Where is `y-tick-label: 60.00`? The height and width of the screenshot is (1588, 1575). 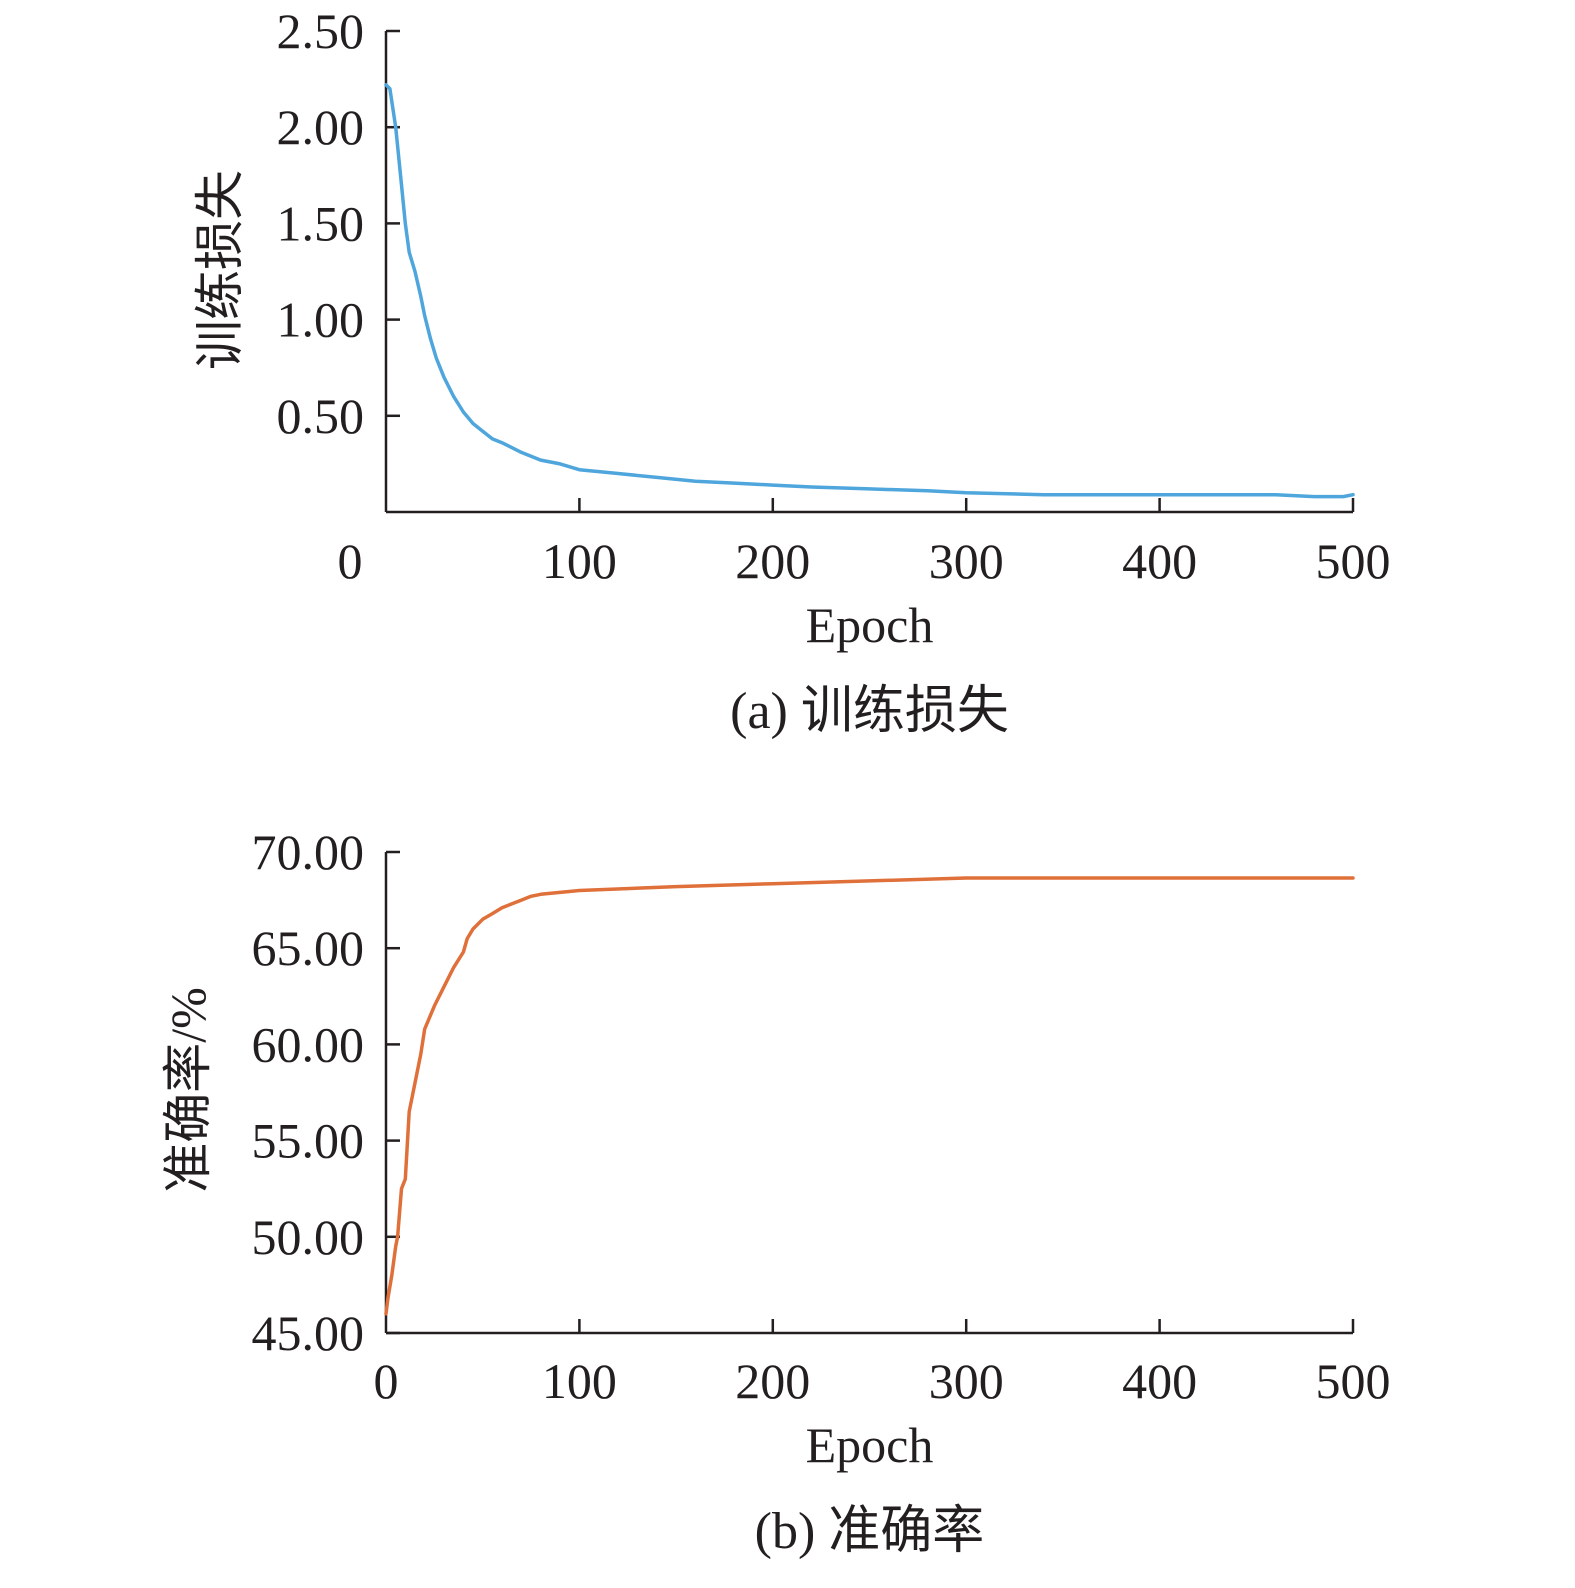
y-tick-label: 60.00 is located at coordinates (308, 1044).